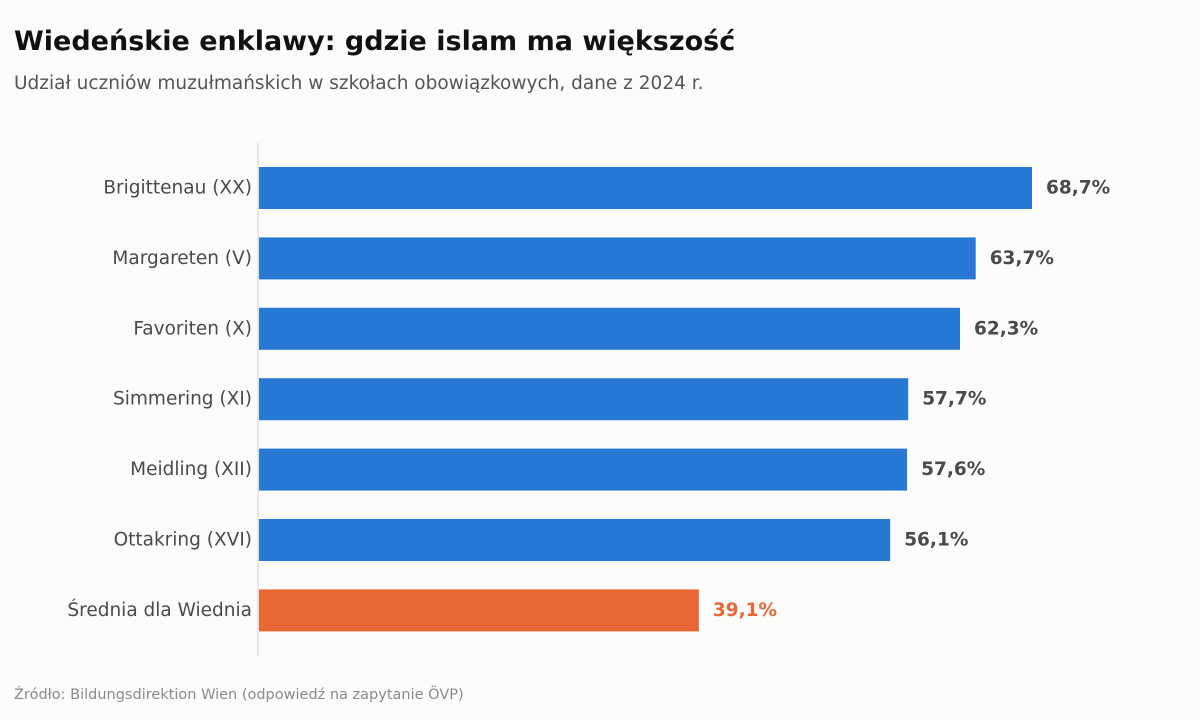 The width and height of the screenshot is (1200, 720). Describe the element at coordinates (182, 399) in the screenshot. I see `category-label-3: Simmering (XI)` at that location.